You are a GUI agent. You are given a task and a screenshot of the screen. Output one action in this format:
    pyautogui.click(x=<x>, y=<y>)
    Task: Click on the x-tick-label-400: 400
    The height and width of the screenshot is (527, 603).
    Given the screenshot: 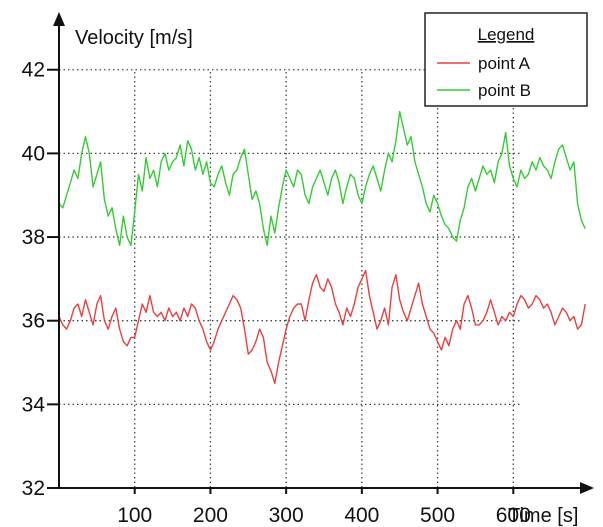 What is the action you would take?
    pyautogui.click(x=361, y=515)
    